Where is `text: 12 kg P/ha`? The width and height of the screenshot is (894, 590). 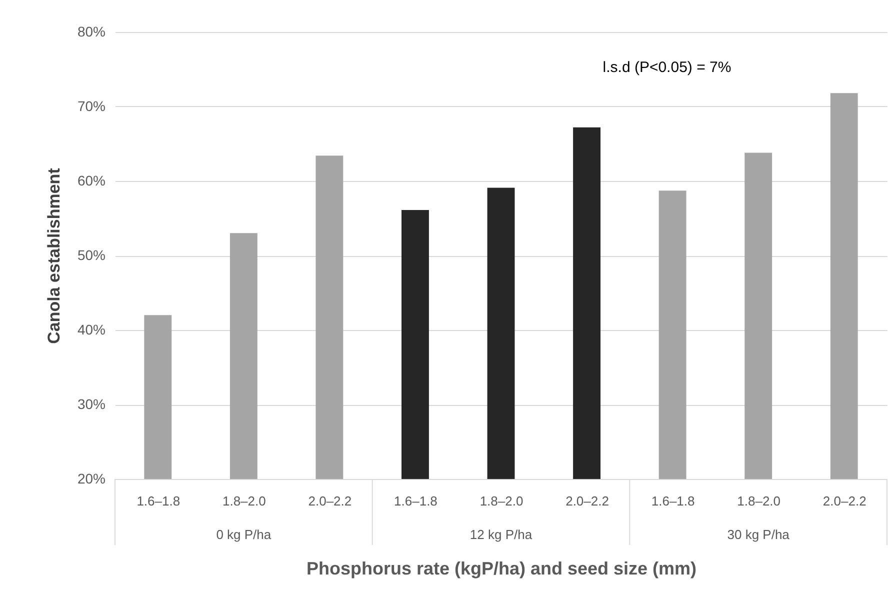 text: 12 kg P/ha is located at coordinates (501, 534).